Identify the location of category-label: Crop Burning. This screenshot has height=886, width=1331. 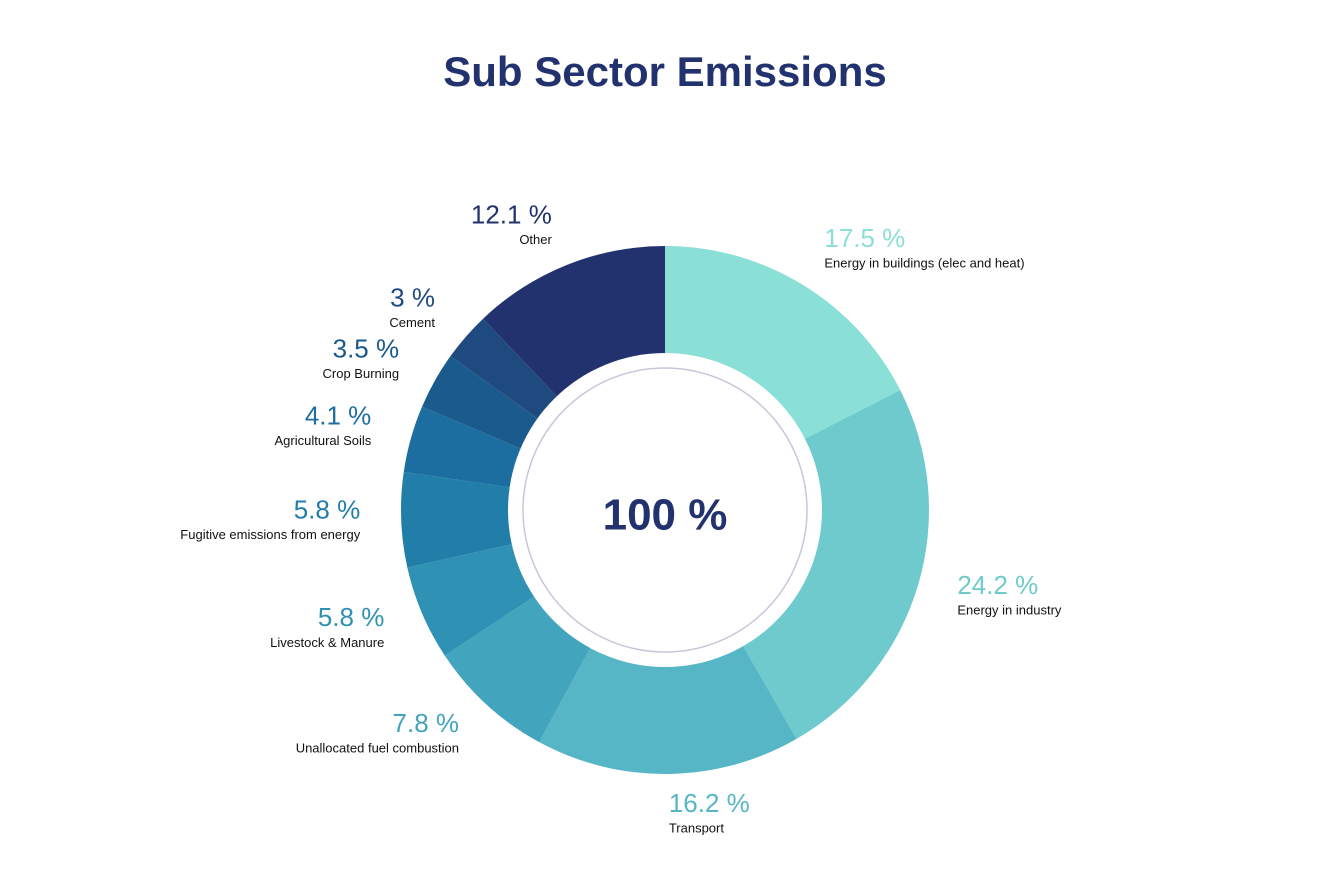
(361, 373).